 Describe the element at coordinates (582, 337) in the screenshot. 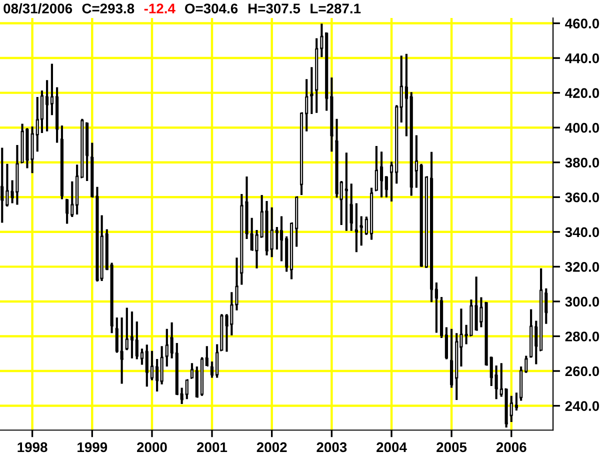

I see `y-tick-label: 280.0` at that location.